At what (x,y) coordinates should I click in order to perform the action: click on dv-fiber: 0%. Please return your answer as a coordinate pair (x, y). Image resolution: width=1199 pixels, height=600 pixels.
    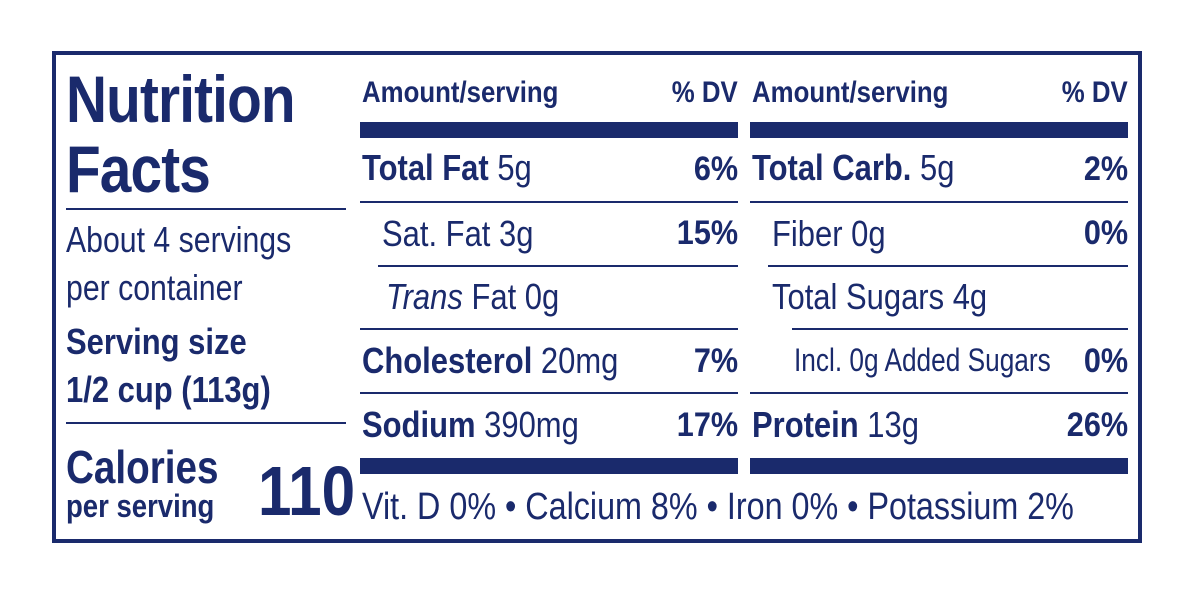
    Looking at the image, I should click on (1105, 233).